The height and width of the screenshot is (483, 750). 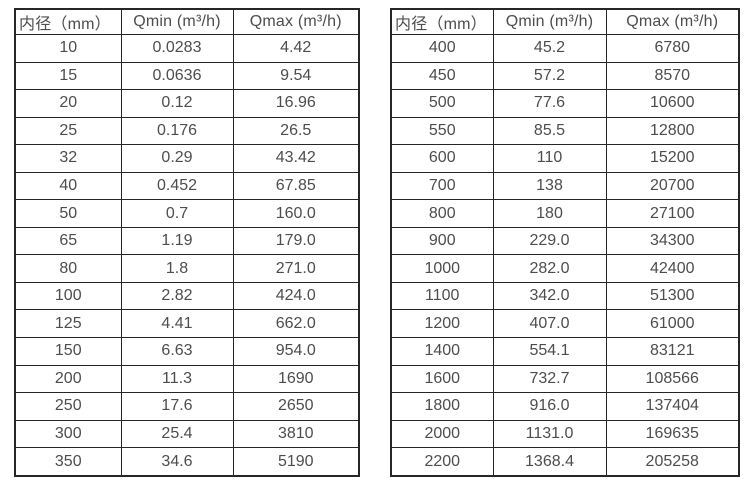 What do you see at coordinates (549, 351) in the screenshot?
I see `table-cell: 554.1` at bounding box center [549, 351].